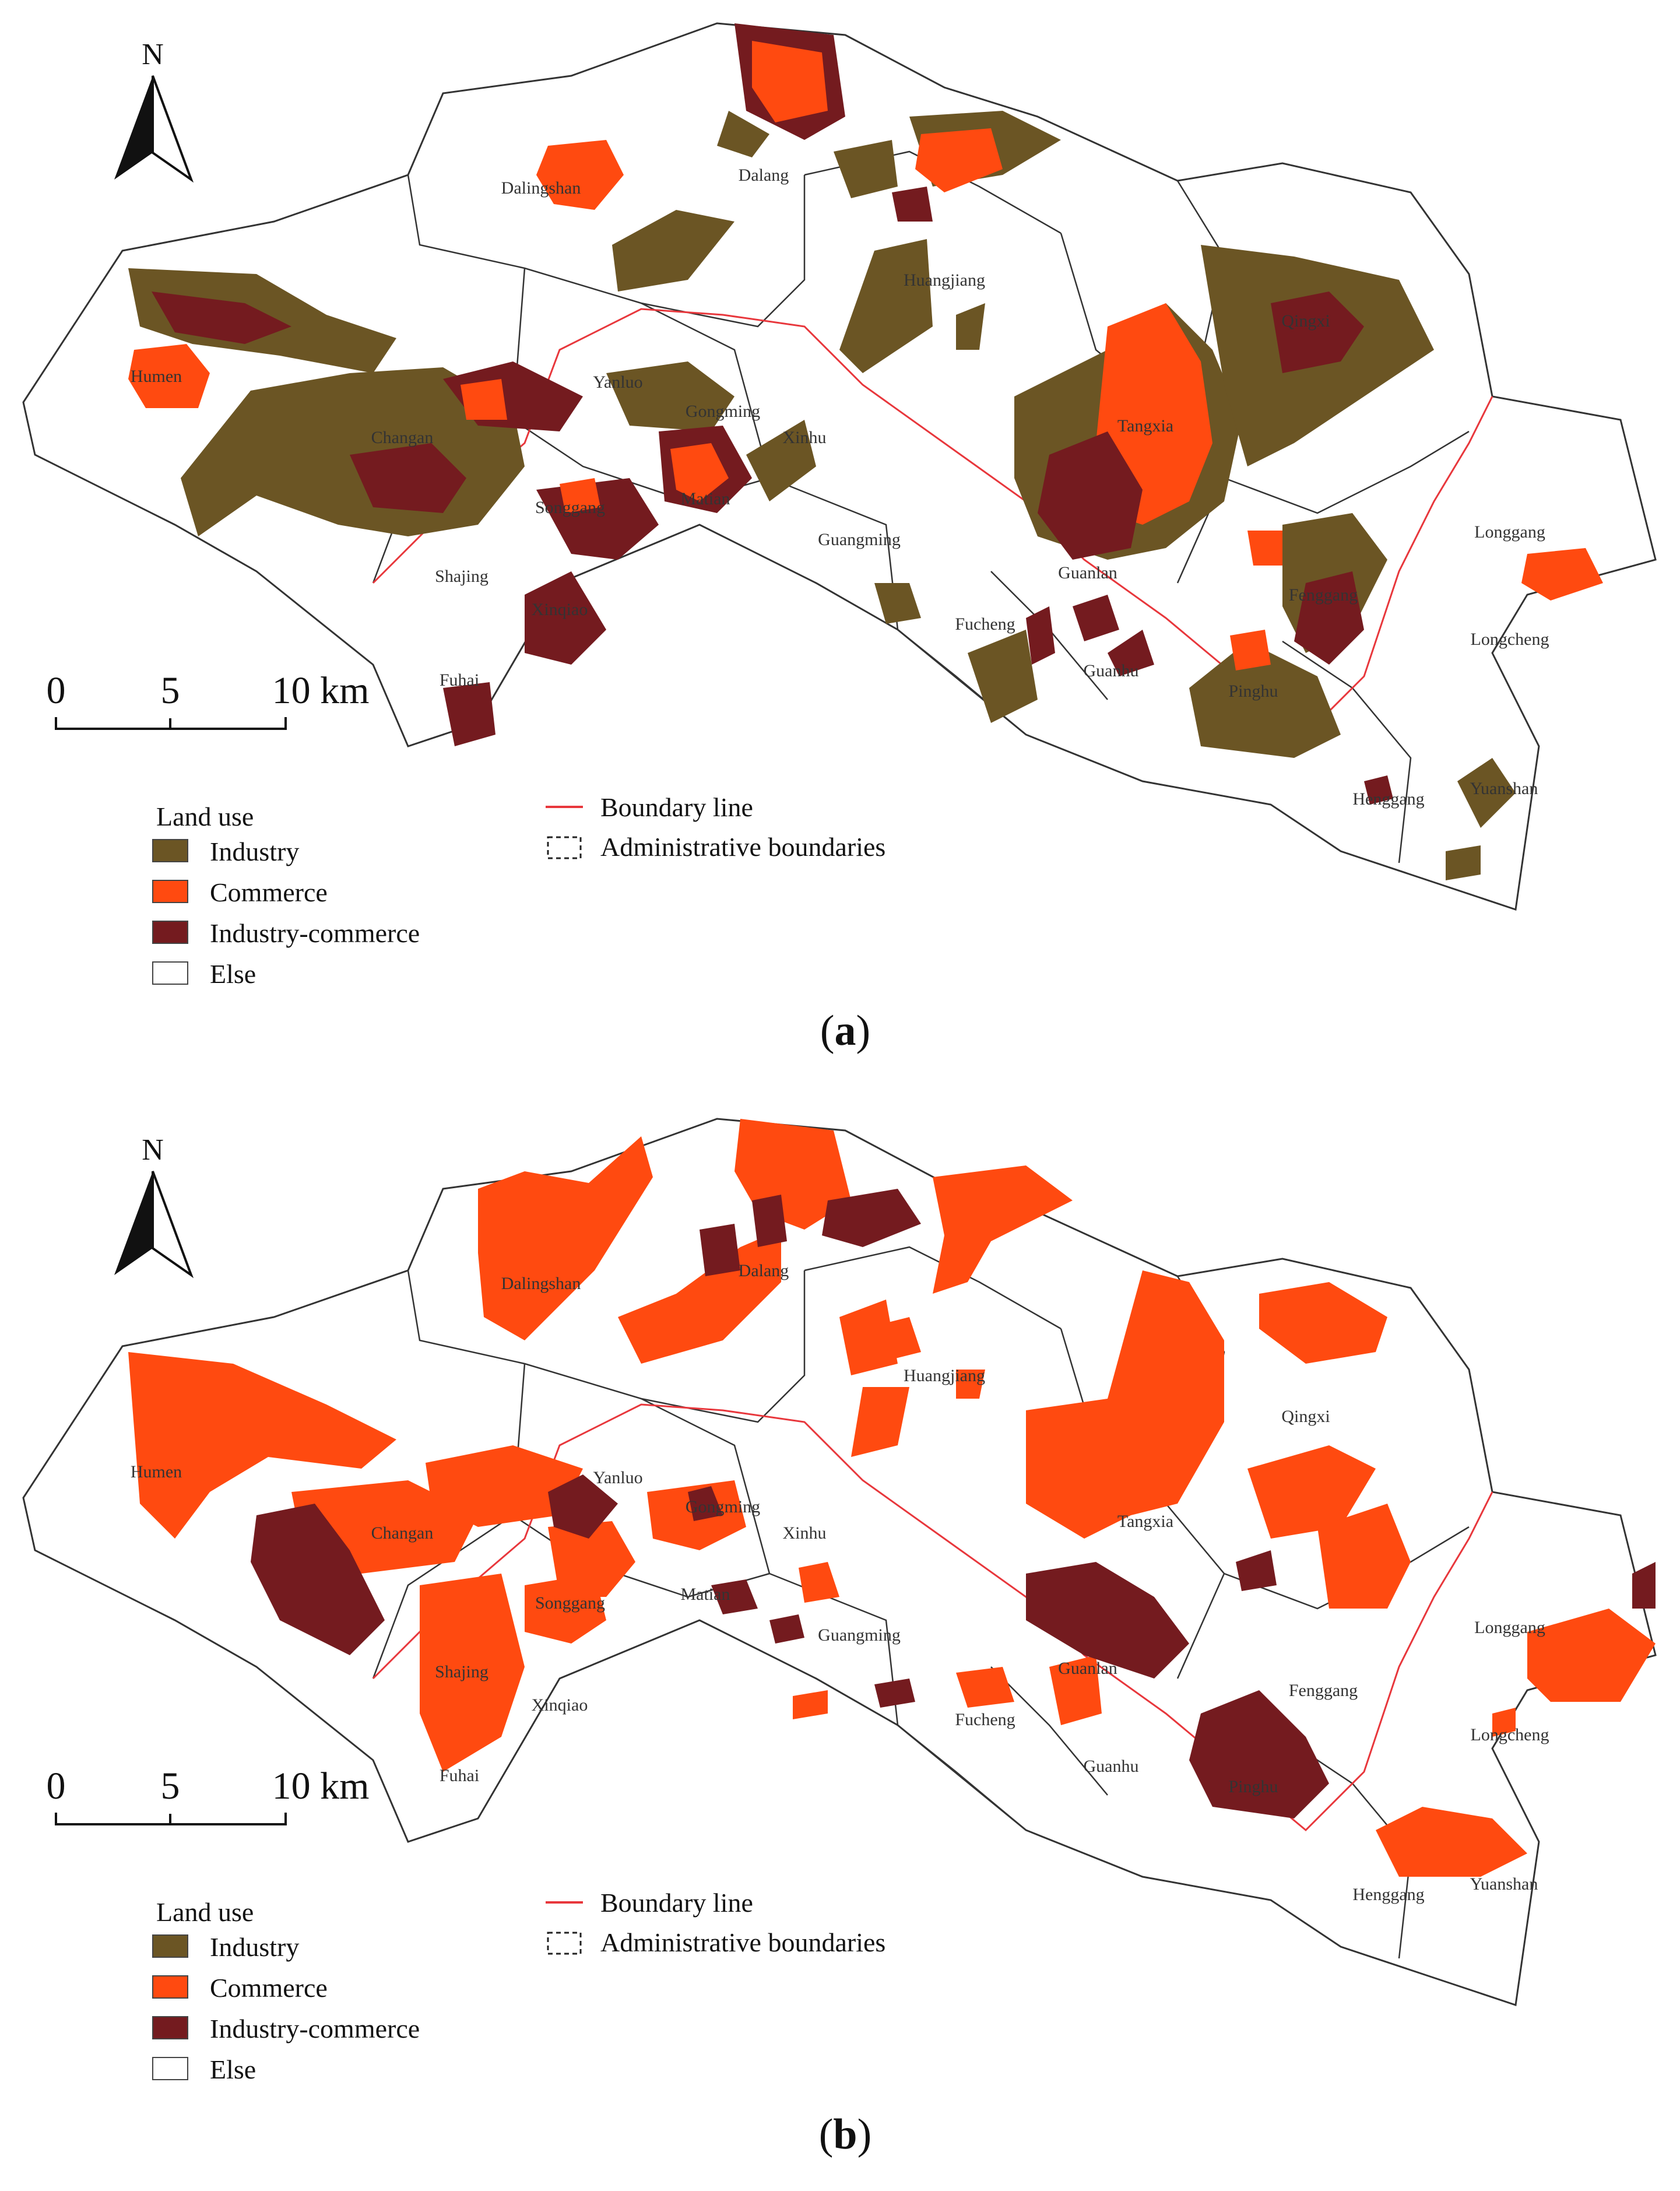 The image size is (1680, 2191). I want to click on scale-tick-10: 10 km, so click(321, 690).